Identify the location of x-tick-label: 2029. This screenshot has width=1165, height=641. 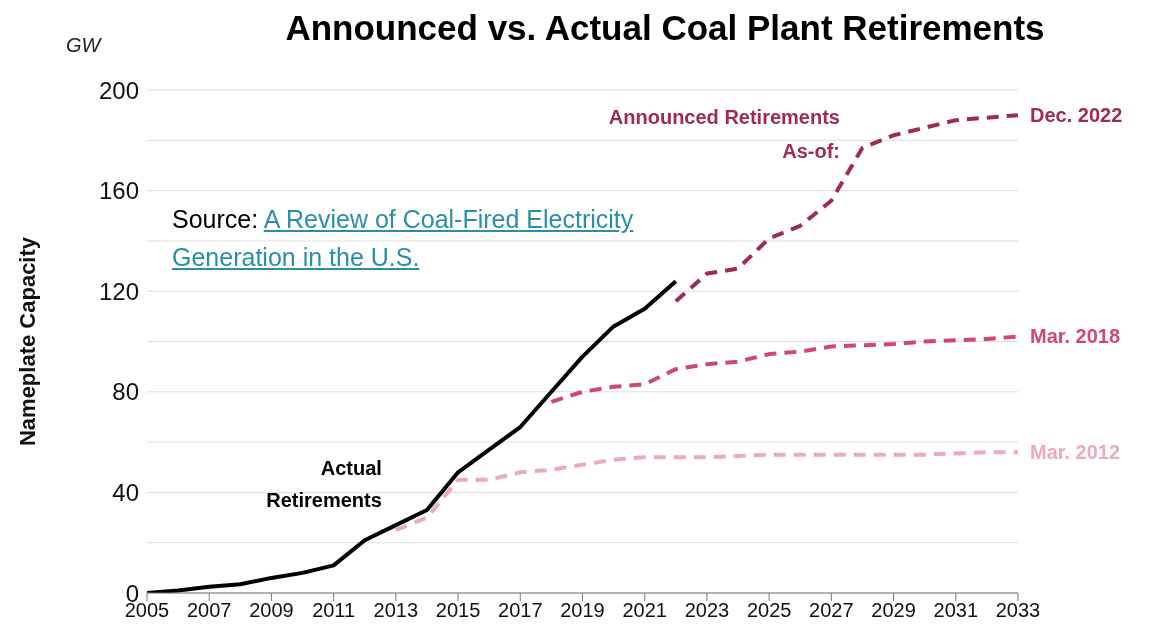
(893, 610).